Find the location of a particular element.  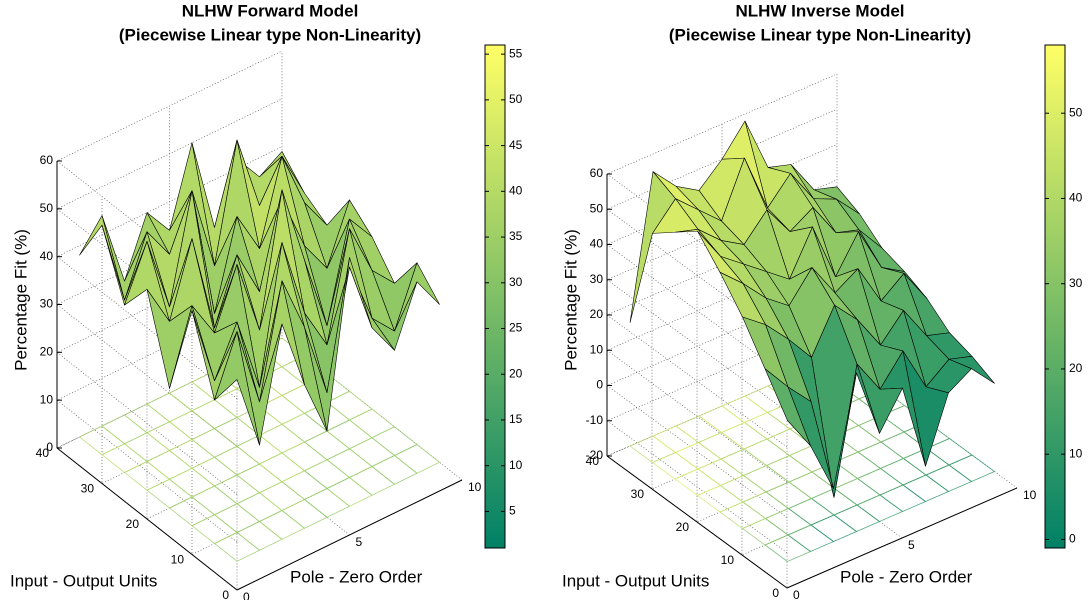

colorbar-tick-label: 40 is located at coordinates (1076, 198).